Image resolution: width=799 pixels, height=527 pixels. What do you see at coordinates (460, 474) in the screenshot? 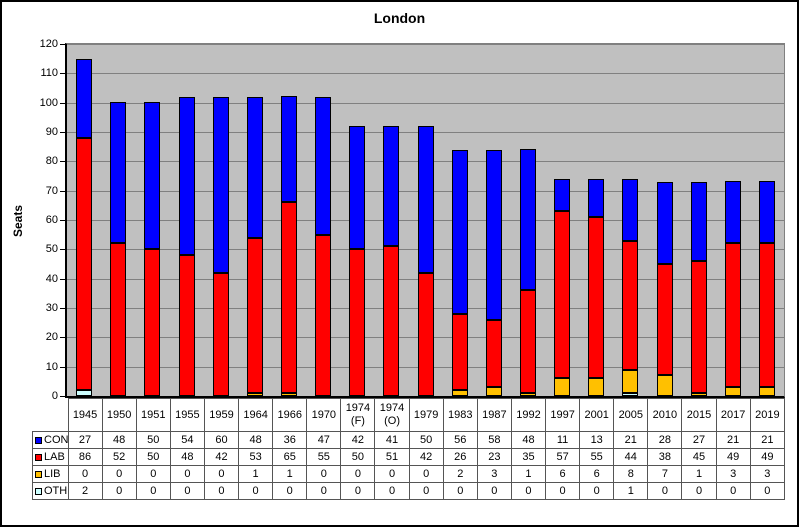
I see `value-cell: 2` at bounding box center [460, 474].